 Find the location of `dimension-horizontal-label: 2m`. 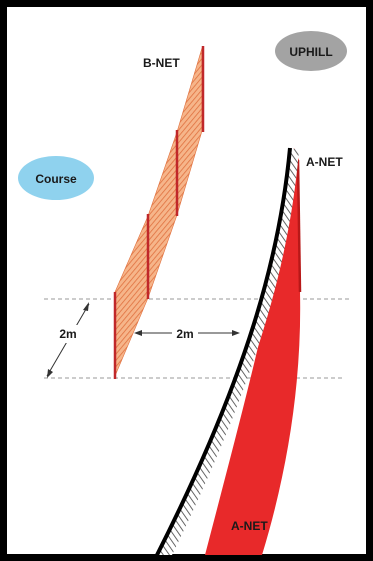

dimension-horizontal-label: 2m is located at coordinates (184, 334).